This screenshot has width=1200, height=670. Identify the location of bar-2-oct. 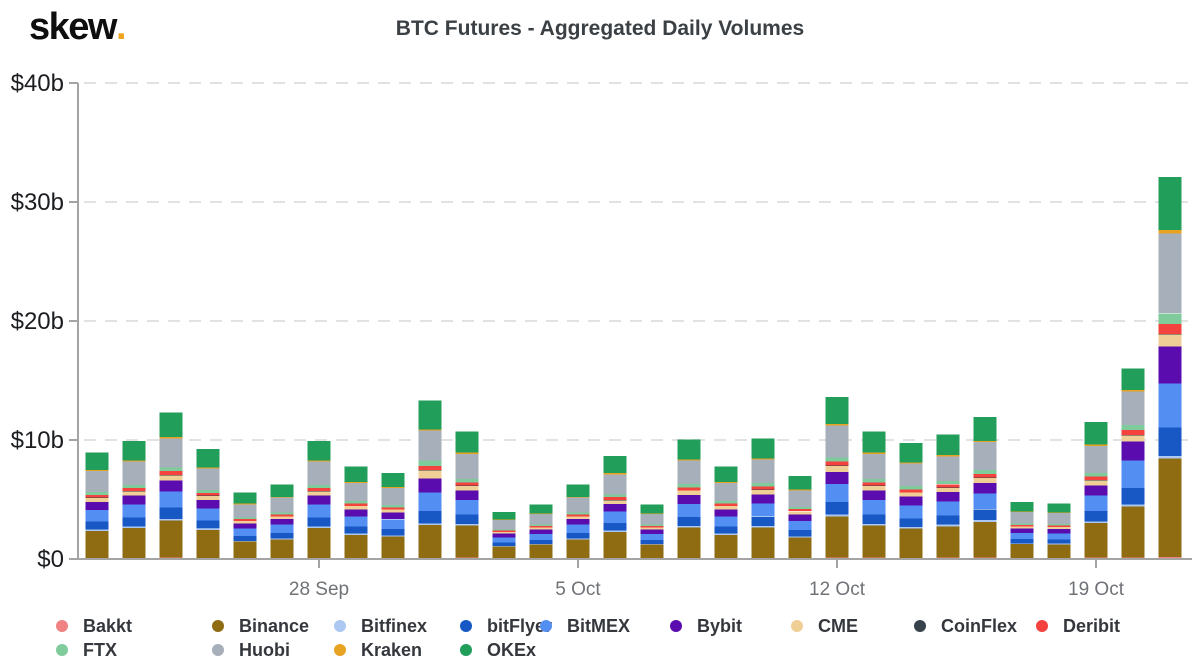
(467, 495).